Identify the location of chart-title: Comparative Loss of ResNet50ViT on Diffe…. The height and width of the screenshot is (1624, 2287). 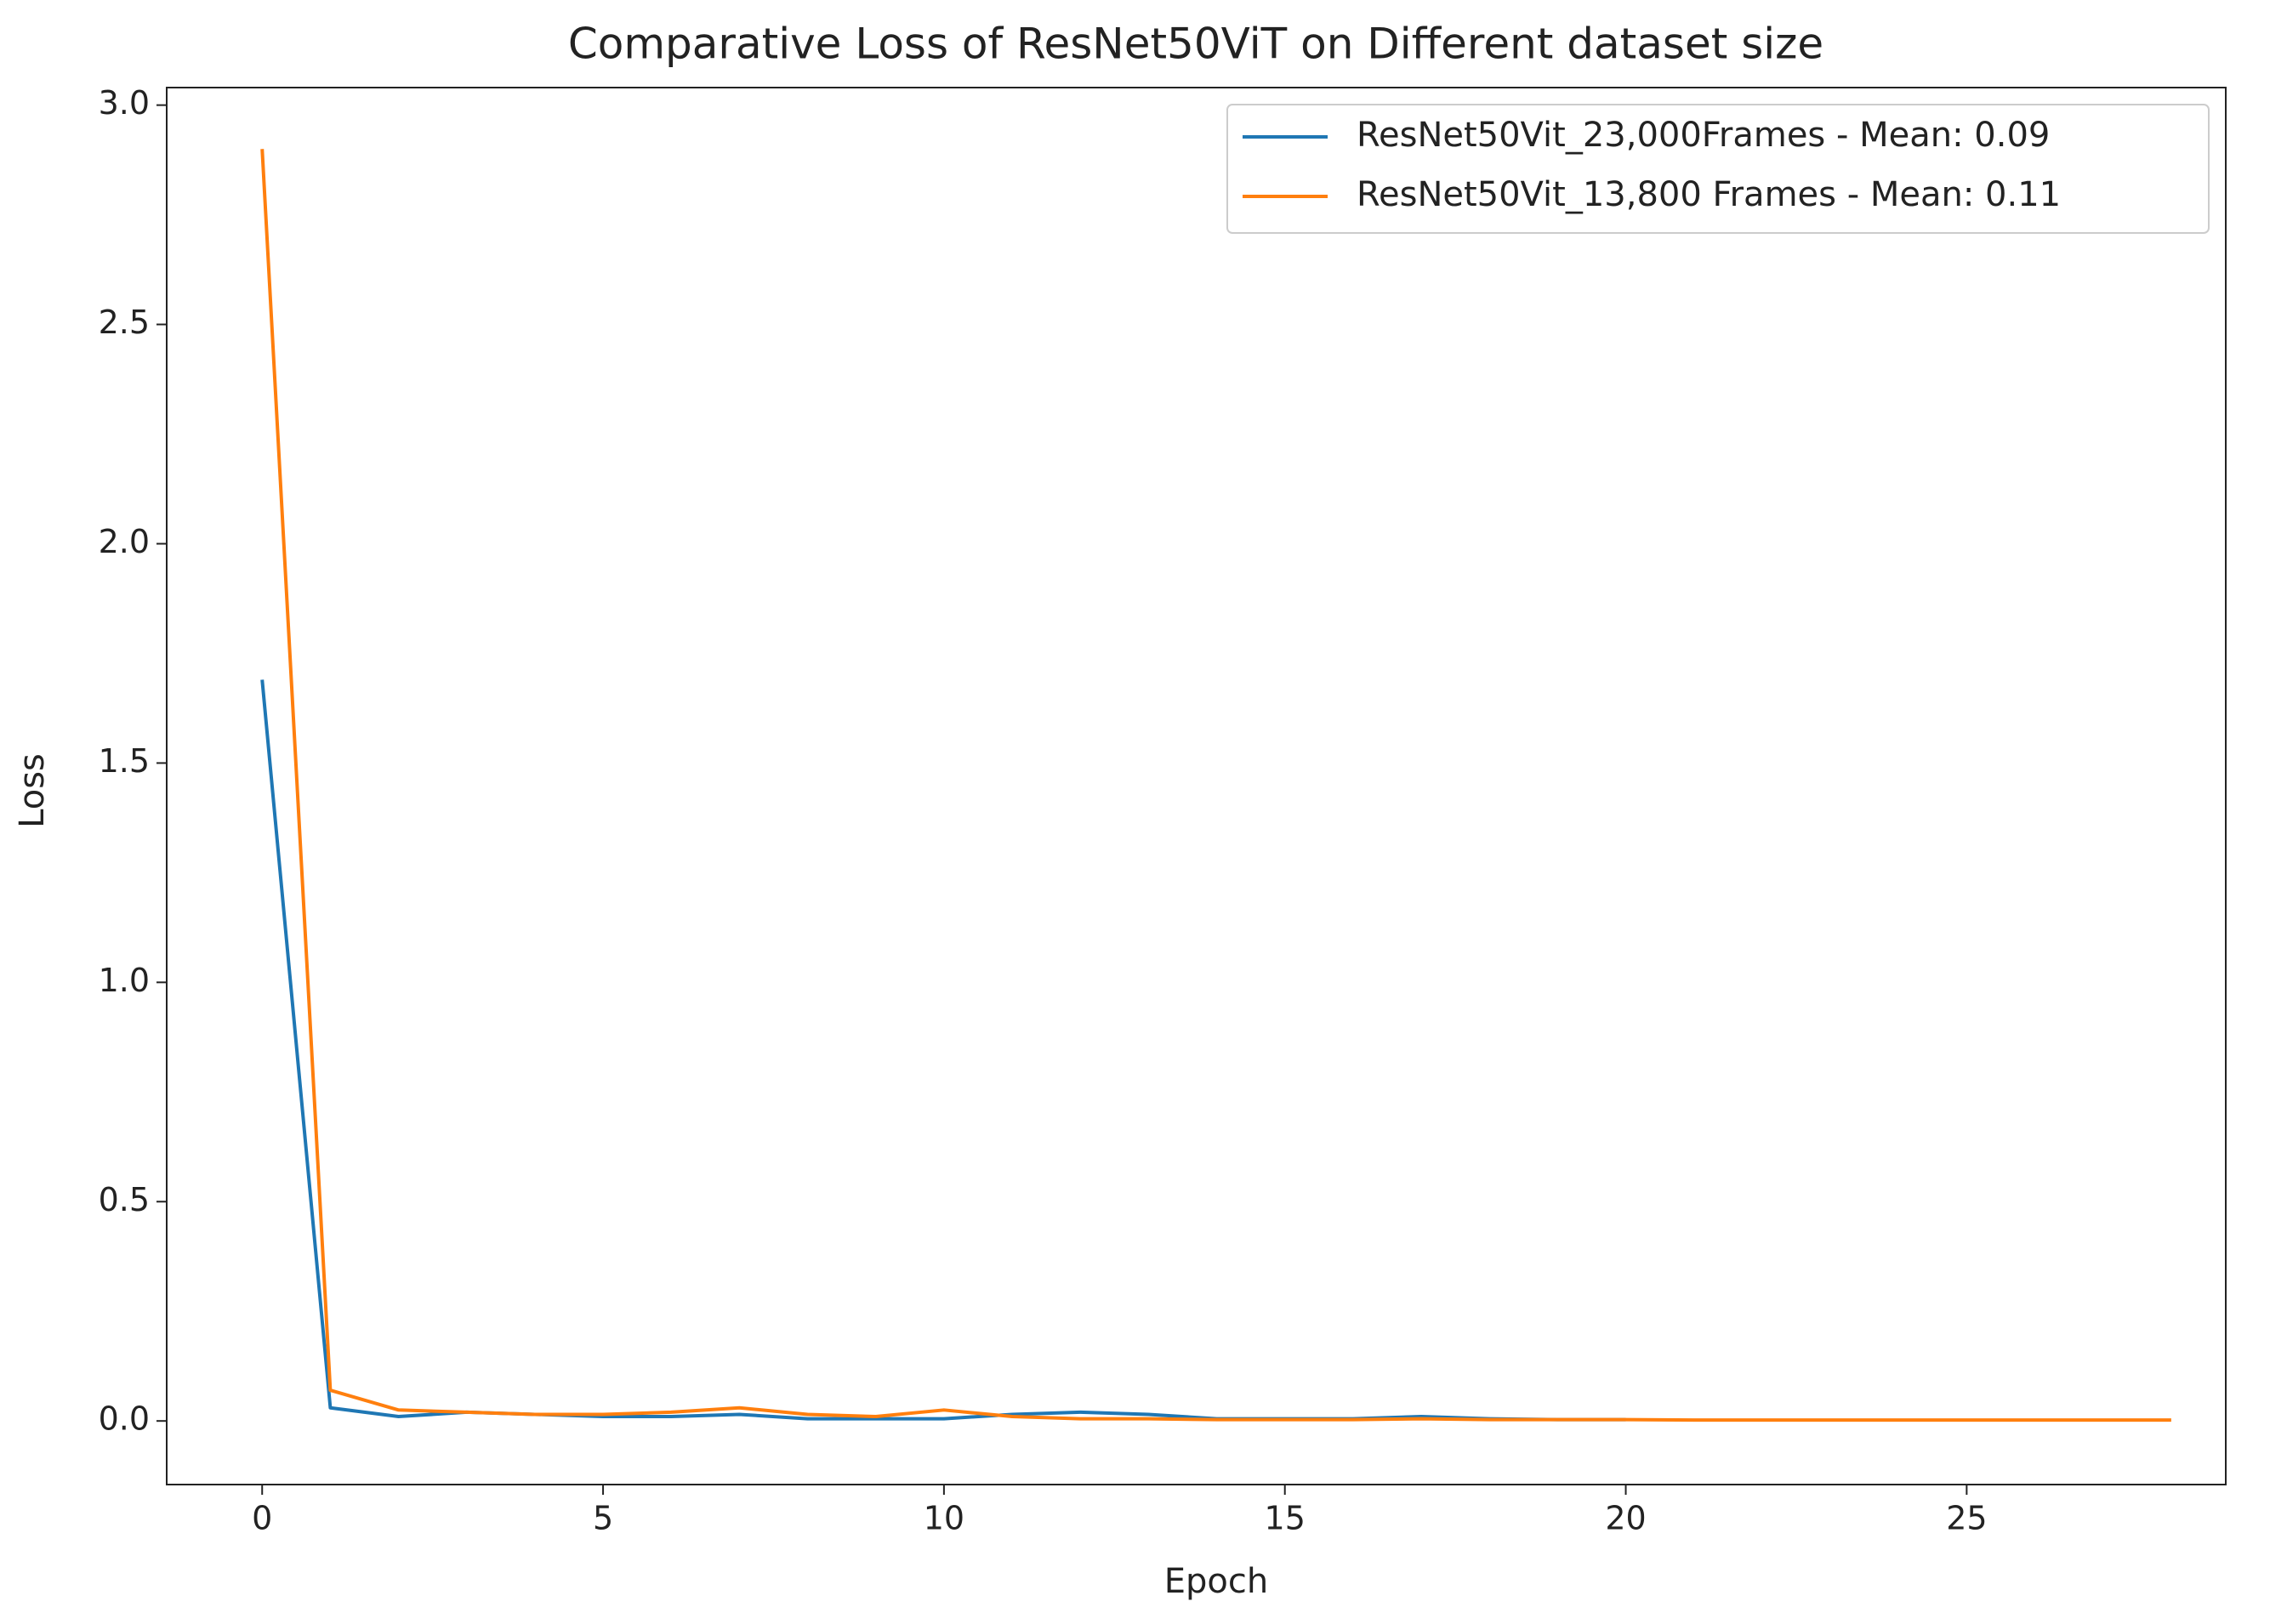
(1195, 44).